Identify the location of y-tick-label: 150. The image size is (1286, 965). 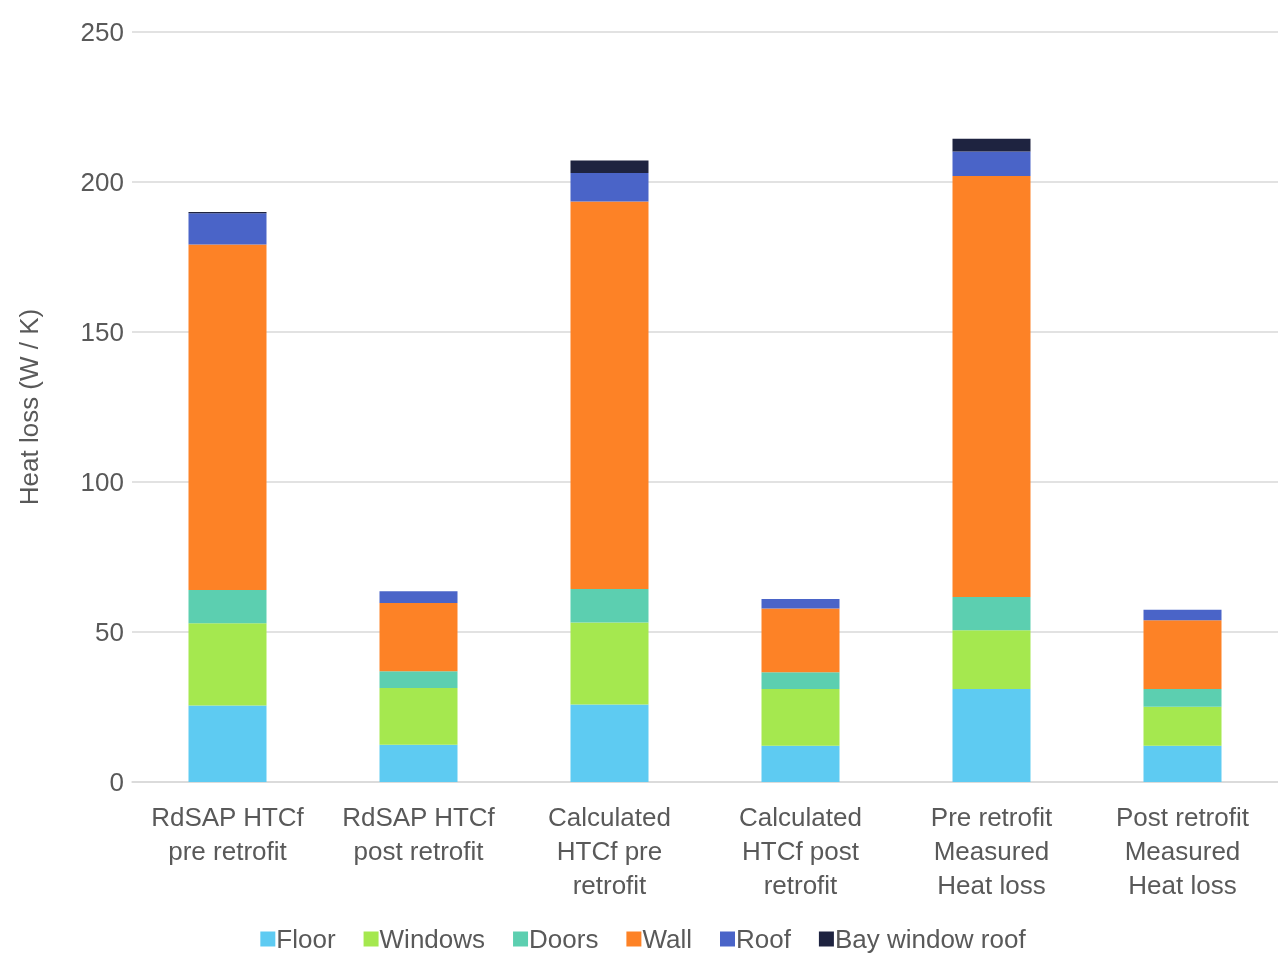
(102, 332).